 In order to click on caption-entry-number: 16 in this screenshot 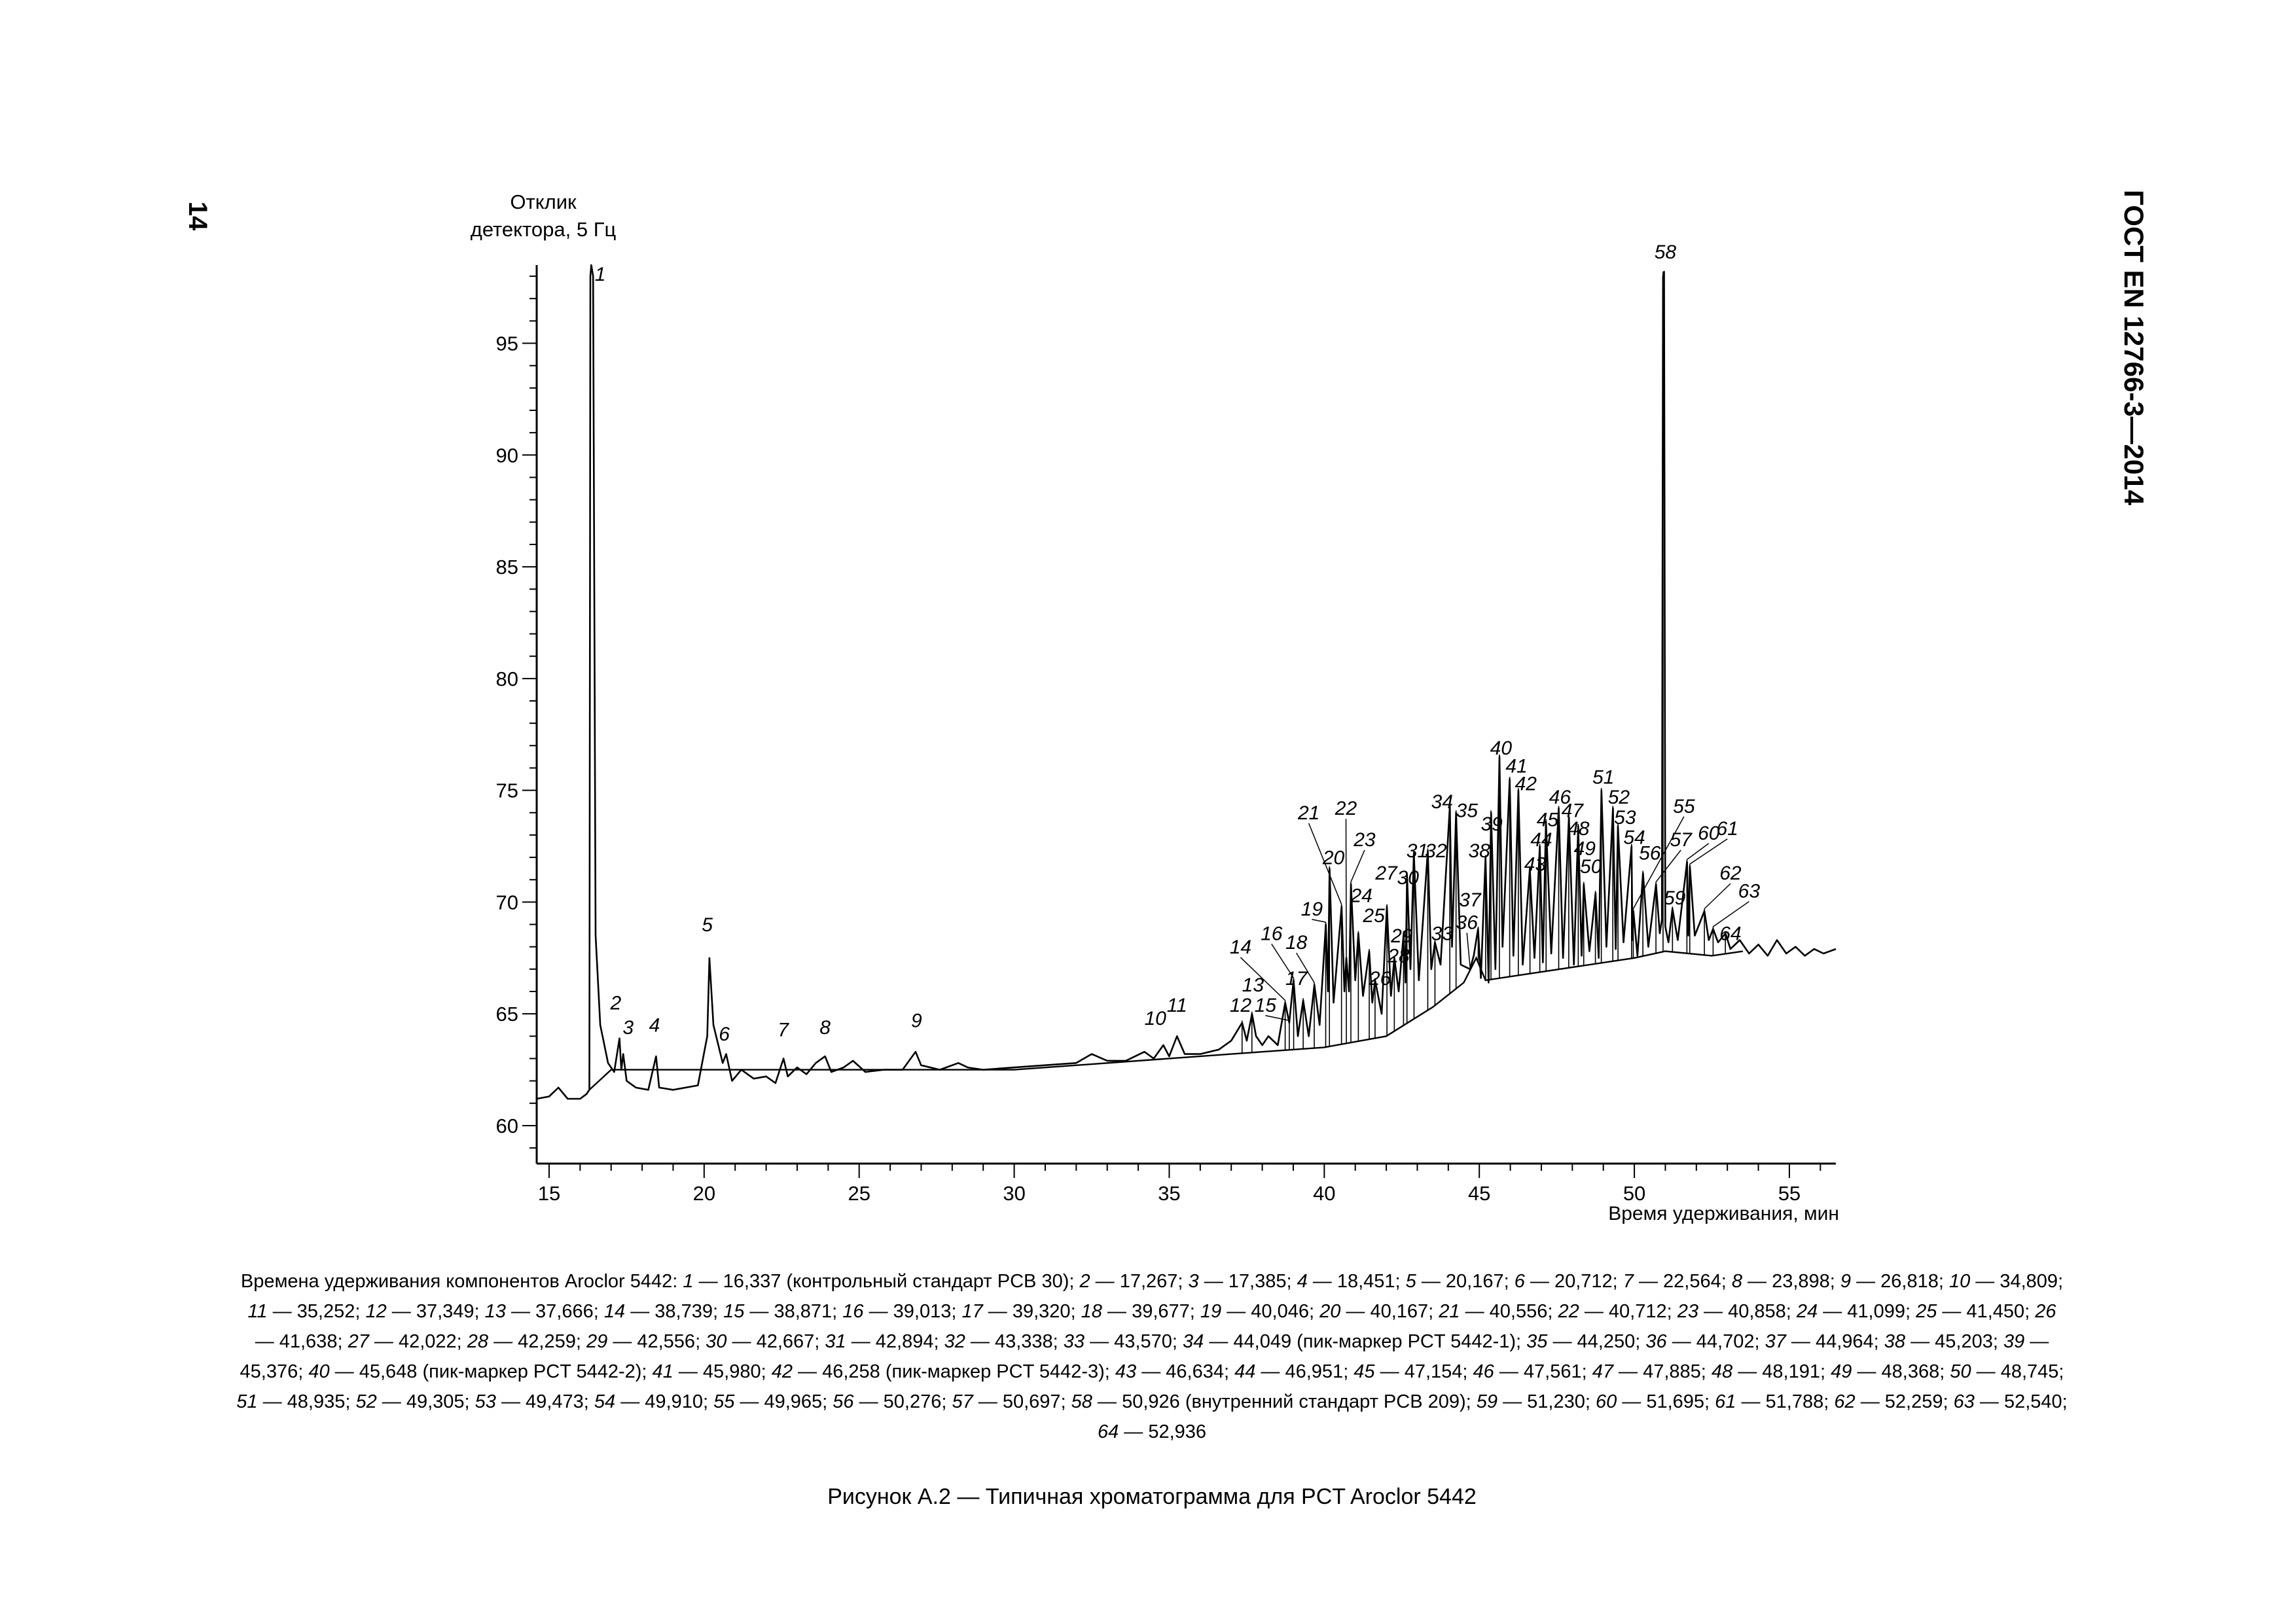, I will do `click(850, 1311)`.